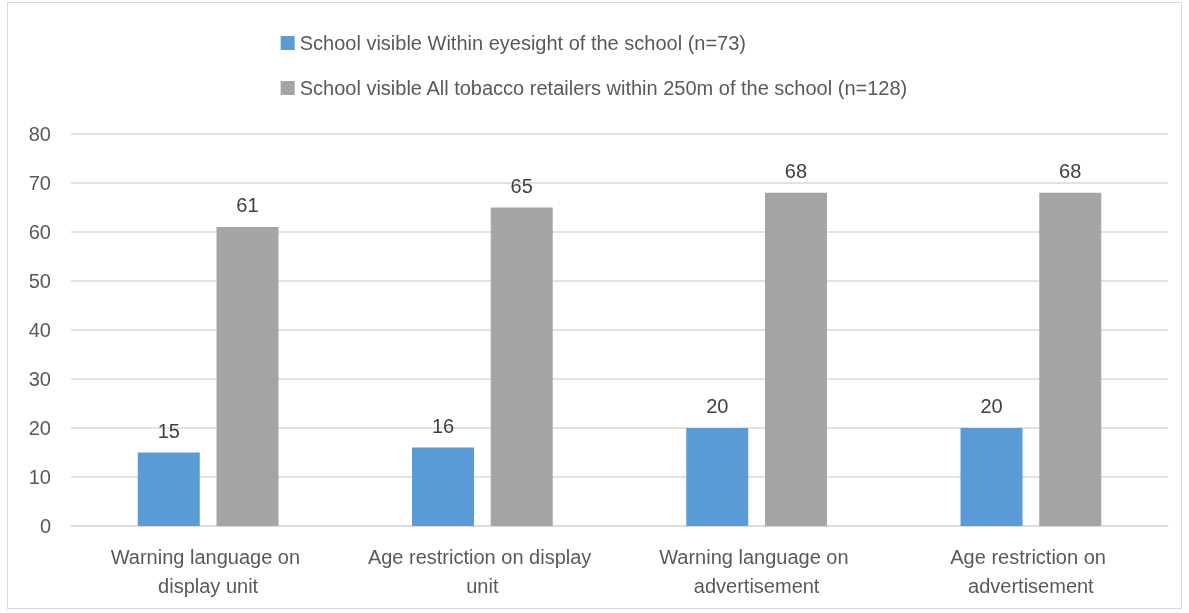 Image resolution: width=1189 pixels, height=613 pixels. Describe the element at coordinates (443, 425) in the screenshot. I see `data-label: 16` at that location.